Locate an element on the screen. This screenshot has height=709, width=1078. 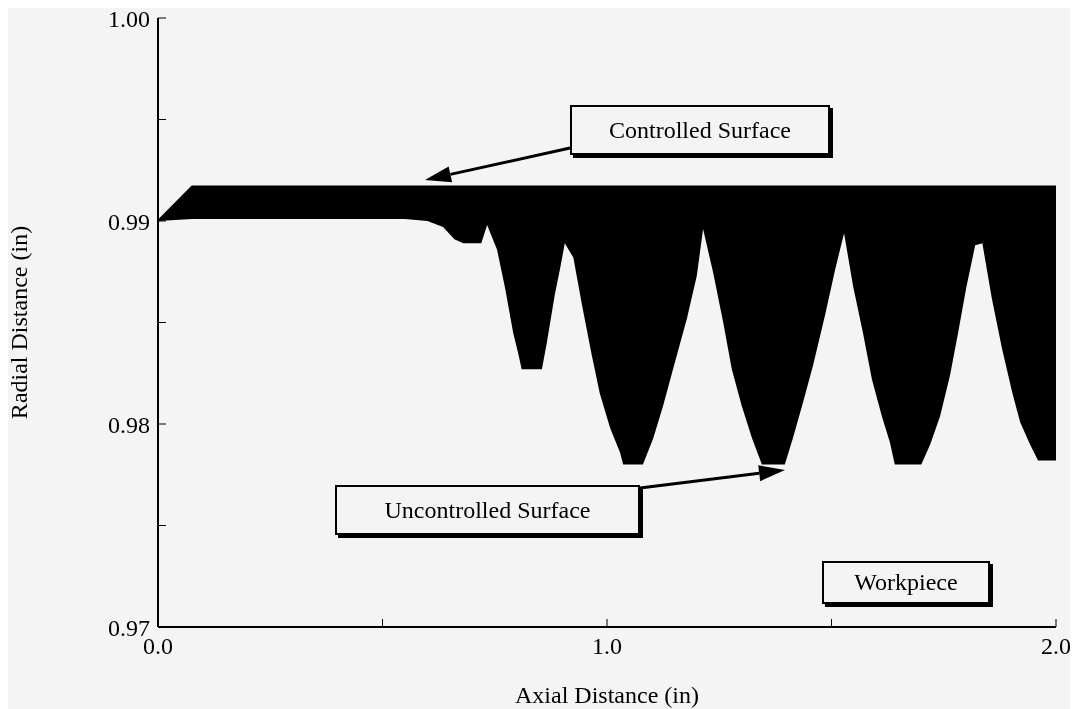
y-tick-label: 0.98 is located at coordinates (129, 424).